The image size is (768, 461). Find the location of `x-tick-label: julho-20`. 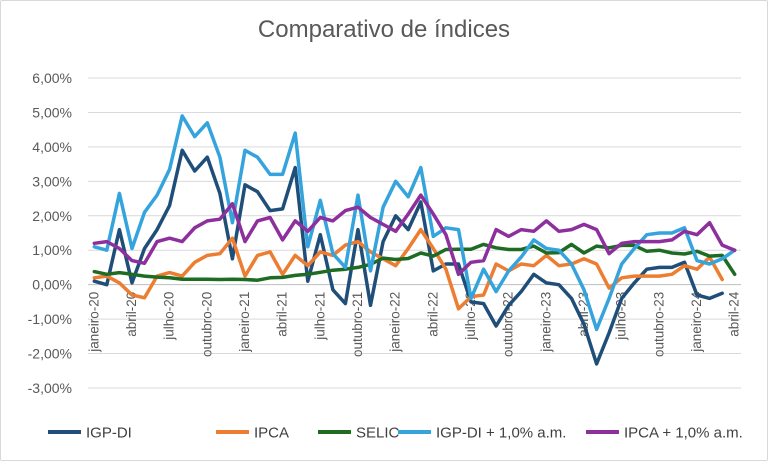

x-tick-label: julho-20 is located at coordinates (169, 316).